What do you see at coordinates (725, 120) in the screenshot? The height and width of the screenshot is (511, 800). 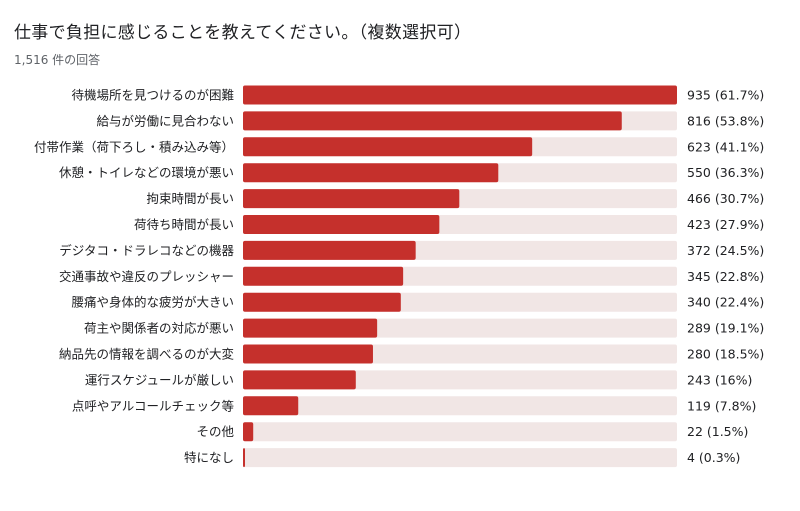 I see `value-label: 816 (53.8%)` at bounding box center [725, 120].